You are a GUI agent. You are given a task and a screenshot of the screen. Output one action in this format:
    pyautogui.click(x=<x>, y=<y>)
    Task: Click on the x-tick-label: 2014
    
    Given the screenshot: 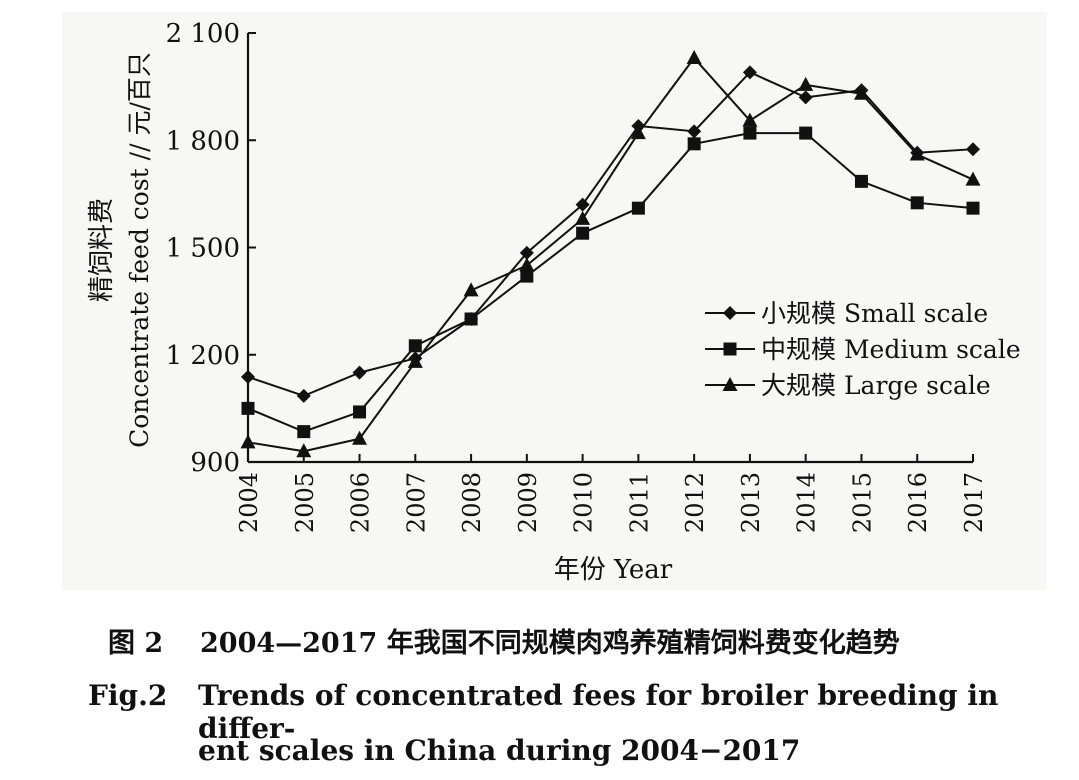 What is the action you would take?
    pyautogui.click(x=807, y=502)
    